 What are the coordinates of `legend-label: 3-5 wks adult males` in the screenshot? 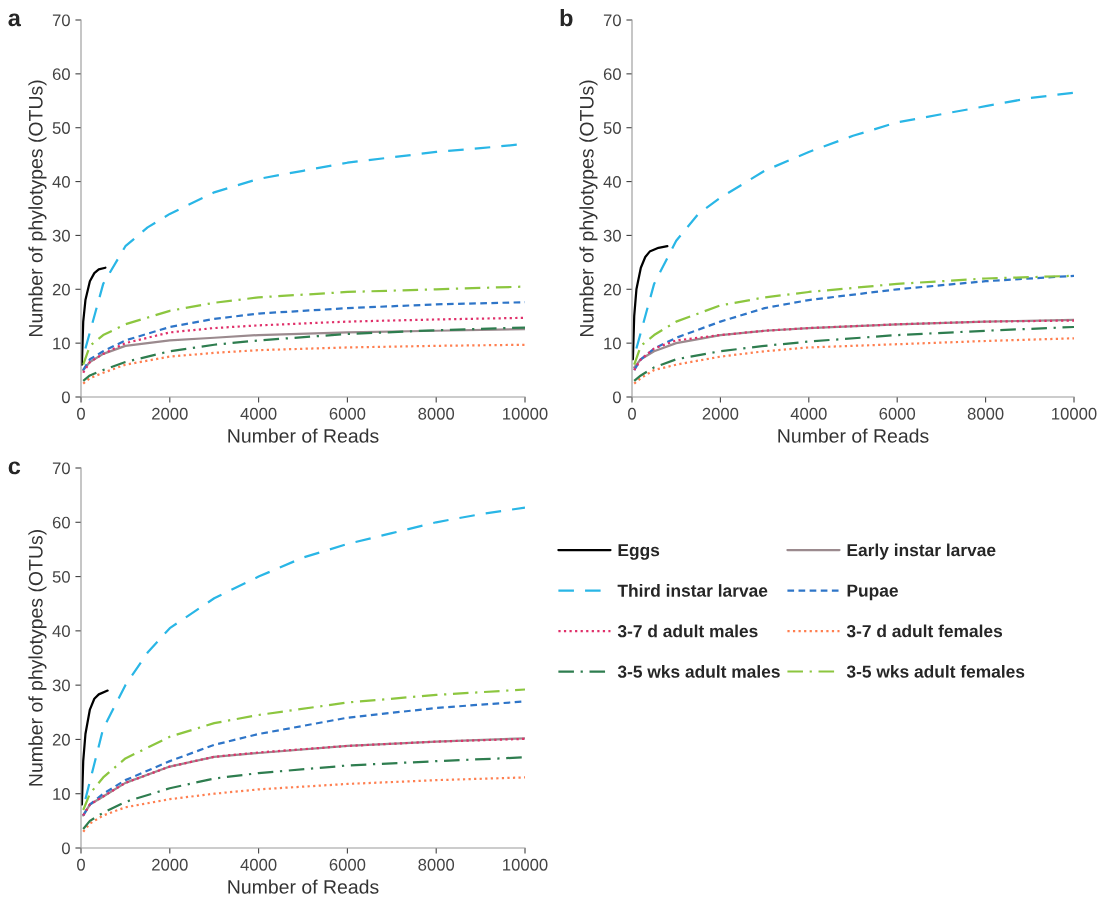 It's located at (698, 671).